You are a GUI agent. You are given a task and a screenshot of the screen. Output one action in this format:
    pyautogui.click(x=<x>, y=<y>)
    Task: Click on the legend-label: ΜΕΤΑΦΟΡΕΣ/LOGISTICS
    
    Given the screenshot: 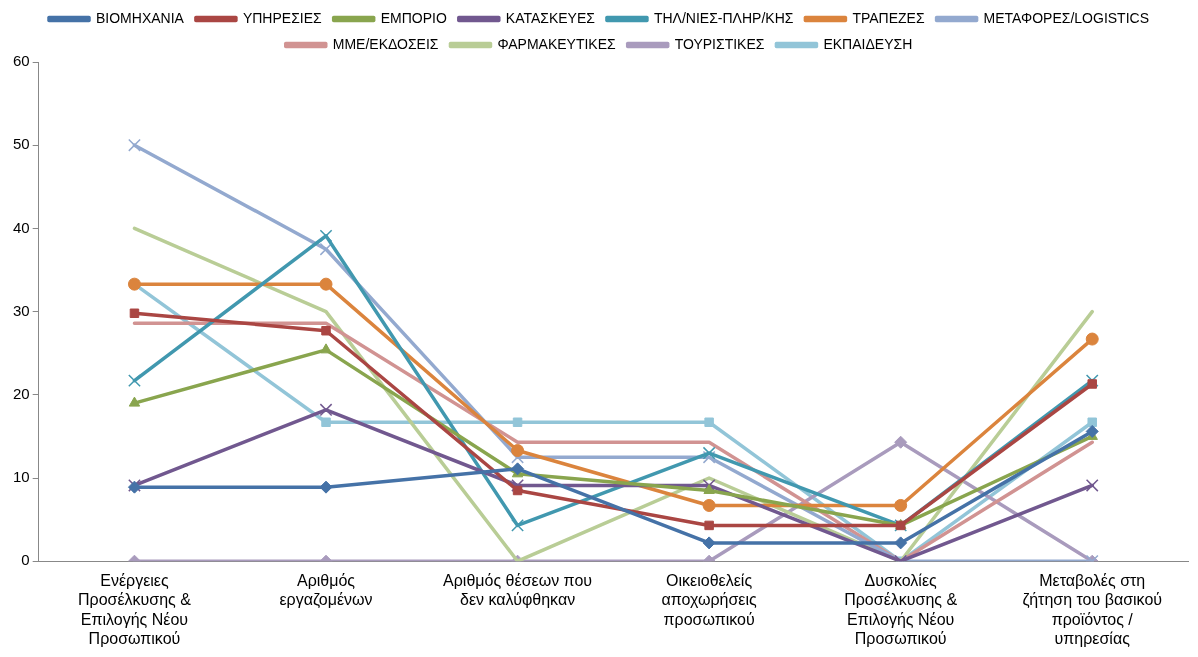 What is the action you would take?
    pyautogui.click(x=1066, y=17)
    